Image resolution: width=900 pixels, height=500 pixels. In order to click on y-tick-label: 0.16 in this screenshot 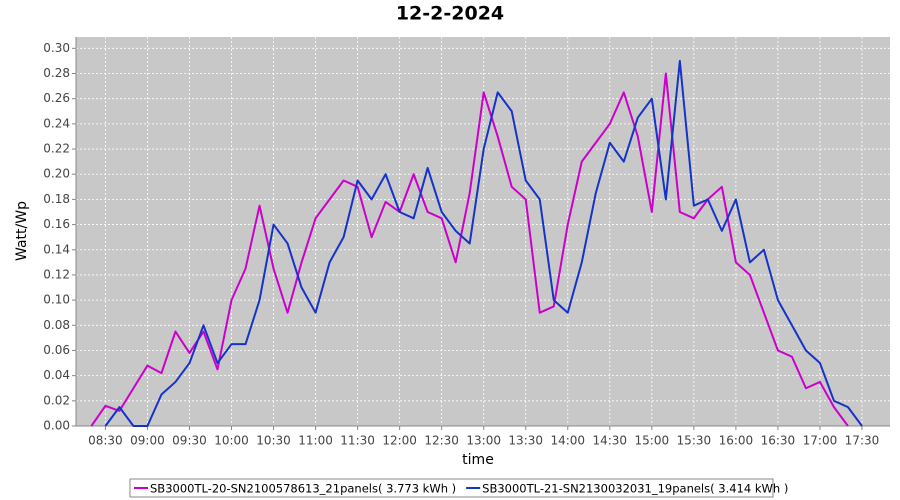, I will do `click(56, 224)`.